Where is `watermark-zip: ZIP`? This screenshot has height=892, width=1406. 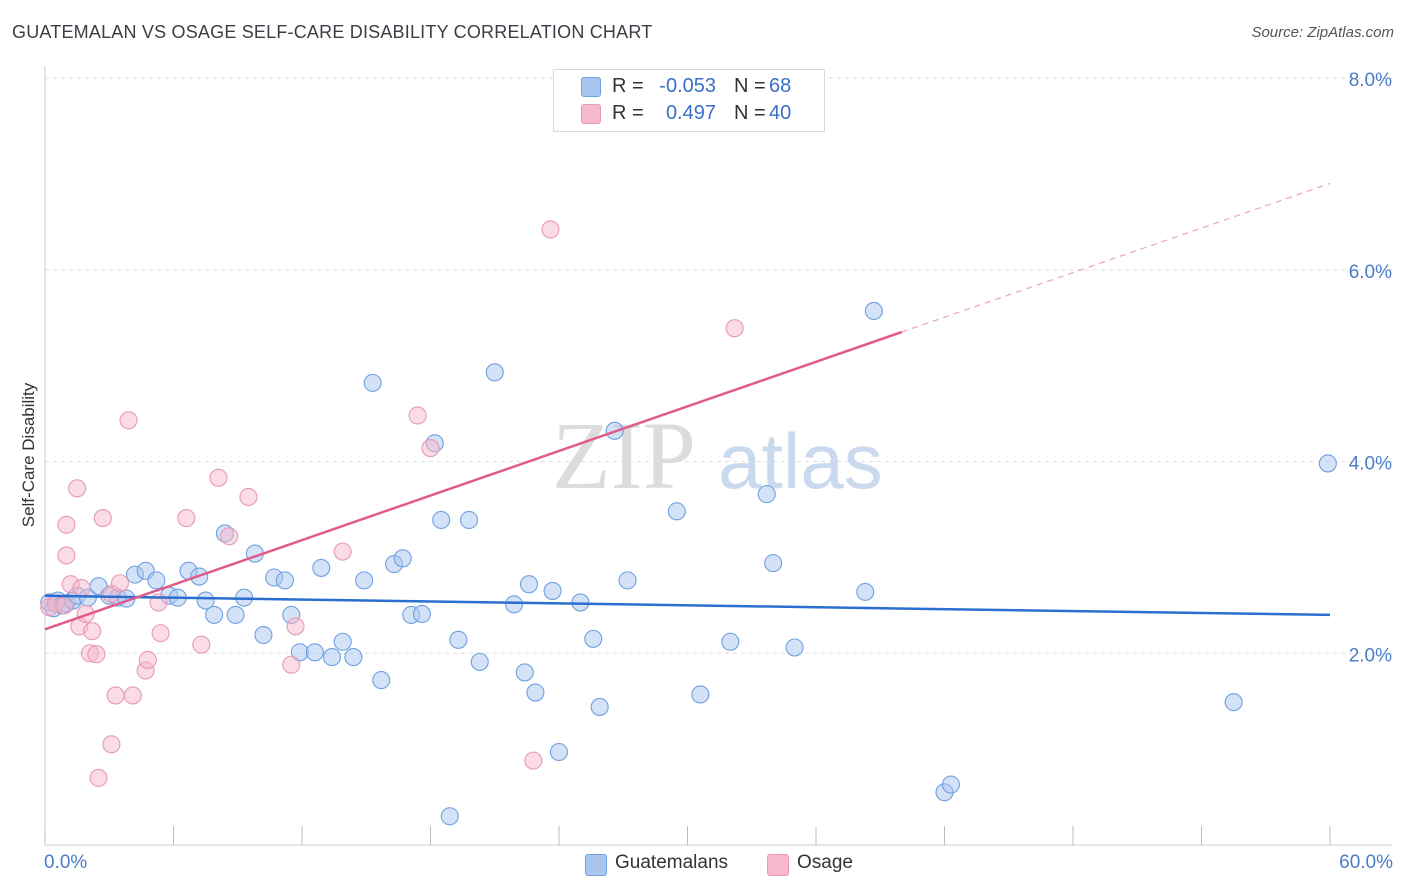 watermark-zip: ZIP is located at coordinates (624, 455).